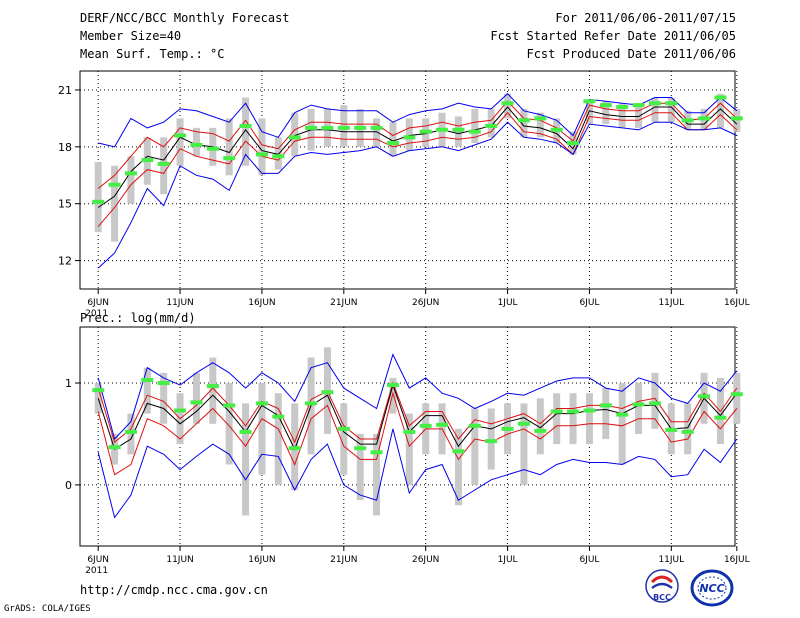 The width and height of the screenshot is (800, 618). I want to click on prec-xtick-label: 11JUL, so click(671, 560).